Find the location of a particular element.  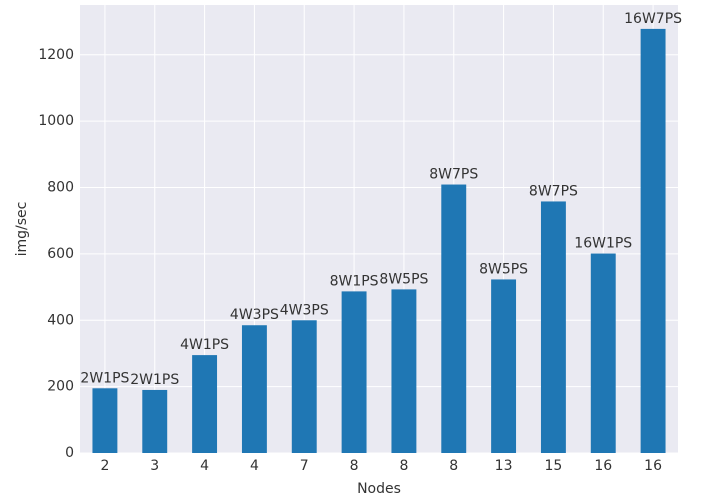

x-tick-label: 15 is located at coordinates (554, 466).